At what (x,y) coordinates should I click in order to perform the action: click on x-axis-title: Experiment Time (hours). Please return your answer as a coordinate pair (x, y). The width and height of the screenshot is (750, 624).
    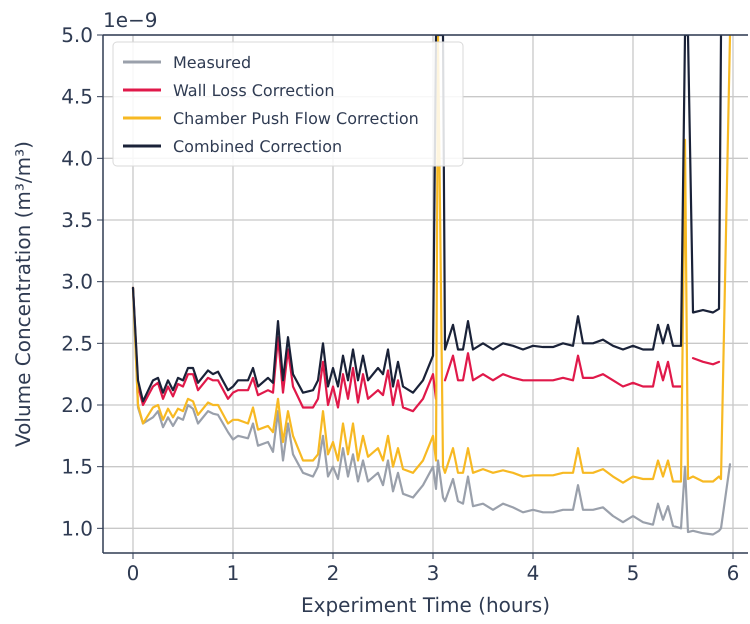
    Looking at the image, I should click on (425, 605).